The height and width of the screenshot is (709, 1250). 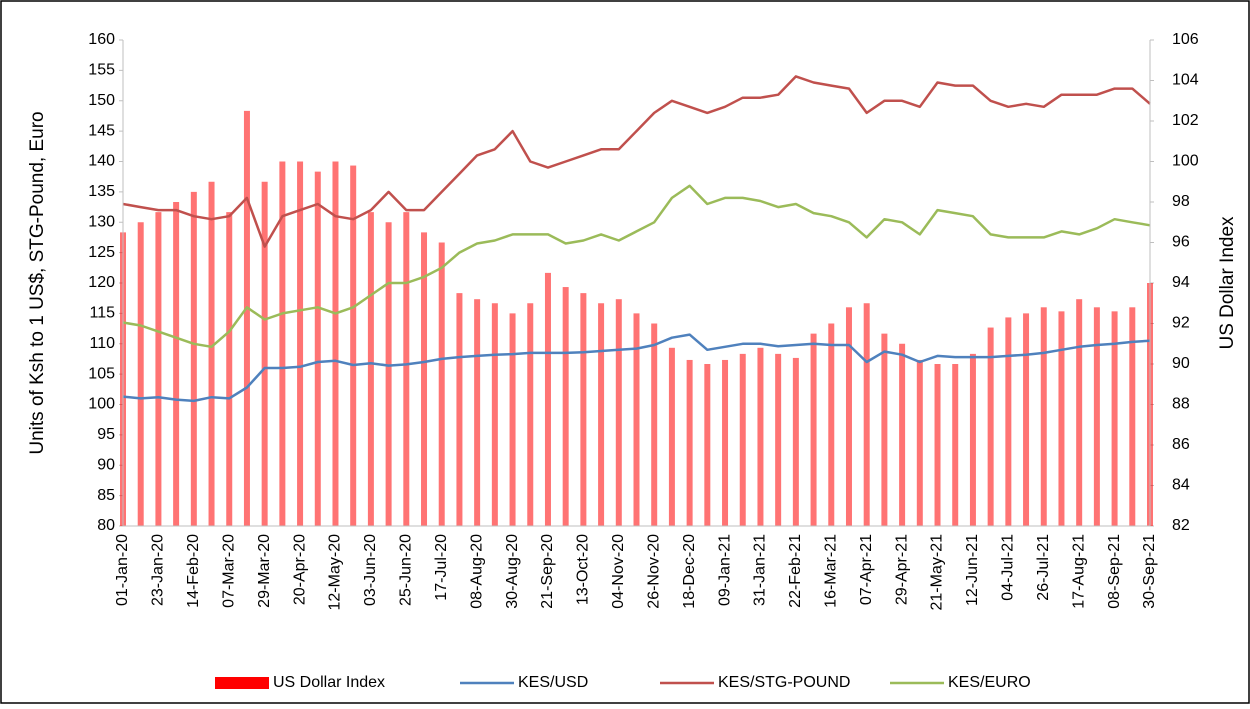 I want to click on y2-tick-label: 90, so click(x=1181, y=363).